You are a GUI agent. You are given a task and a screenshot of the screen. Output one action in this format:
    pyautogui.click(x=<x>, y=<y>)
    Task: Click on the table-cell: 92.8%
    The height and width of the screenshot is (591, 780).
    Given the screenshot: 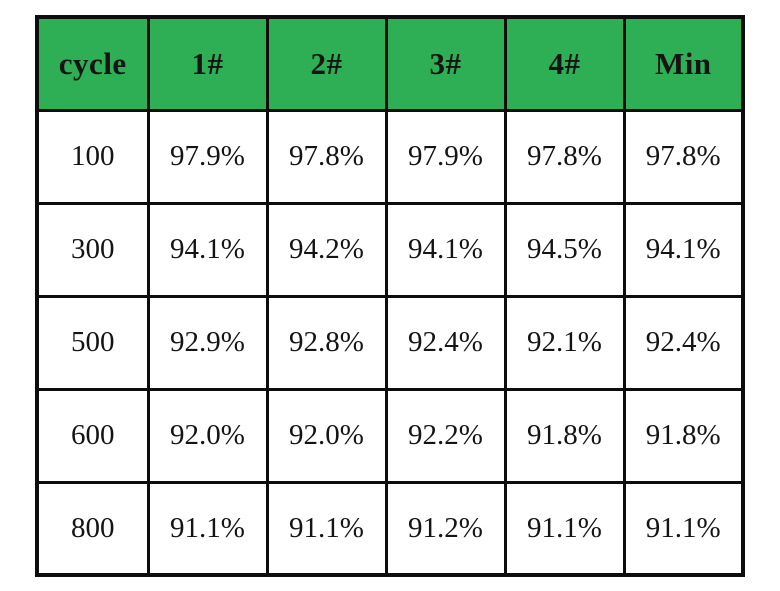 What is the action you would take?
    pyautogui.click(x=326, y=342)
    